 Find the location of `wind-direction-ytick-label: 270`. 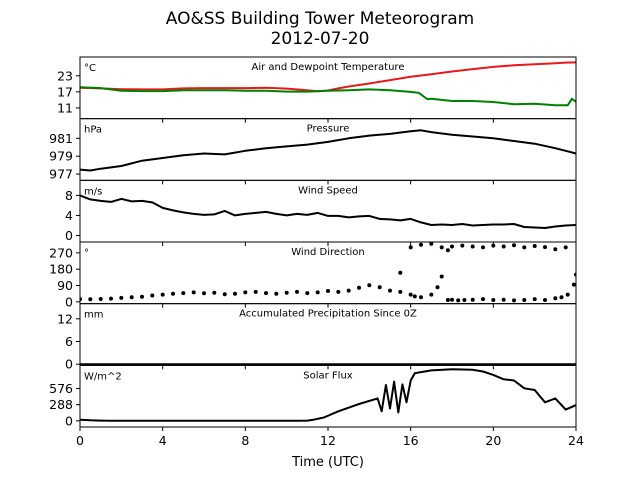

wind-direction-ytick-label: 270 is located at coordinates (61, 252).